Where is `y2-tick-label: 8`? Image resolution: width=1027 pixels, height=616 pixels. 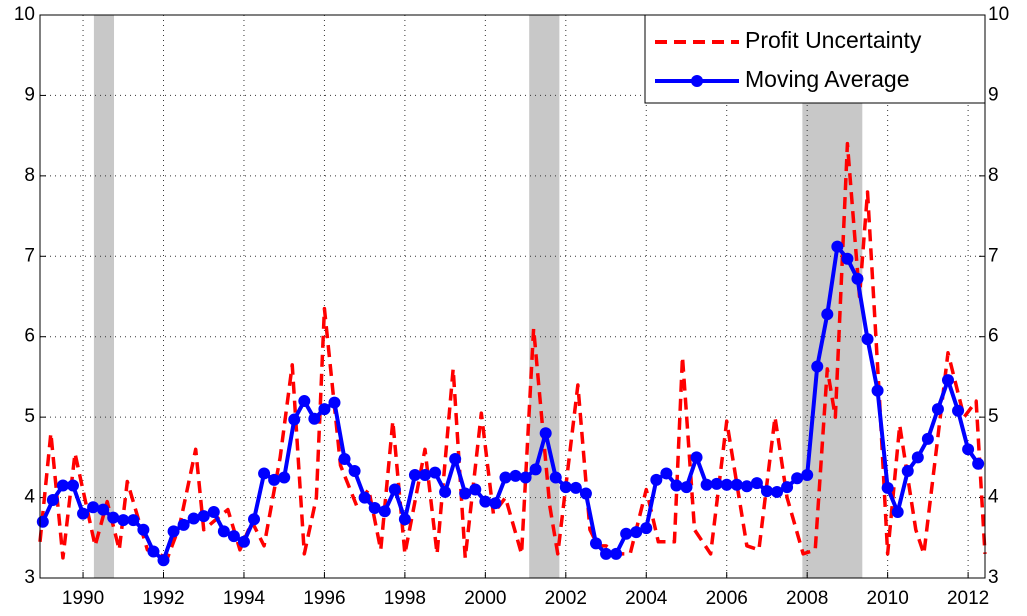
y2-tick-label: 8 is located at coordinates (993, 175).